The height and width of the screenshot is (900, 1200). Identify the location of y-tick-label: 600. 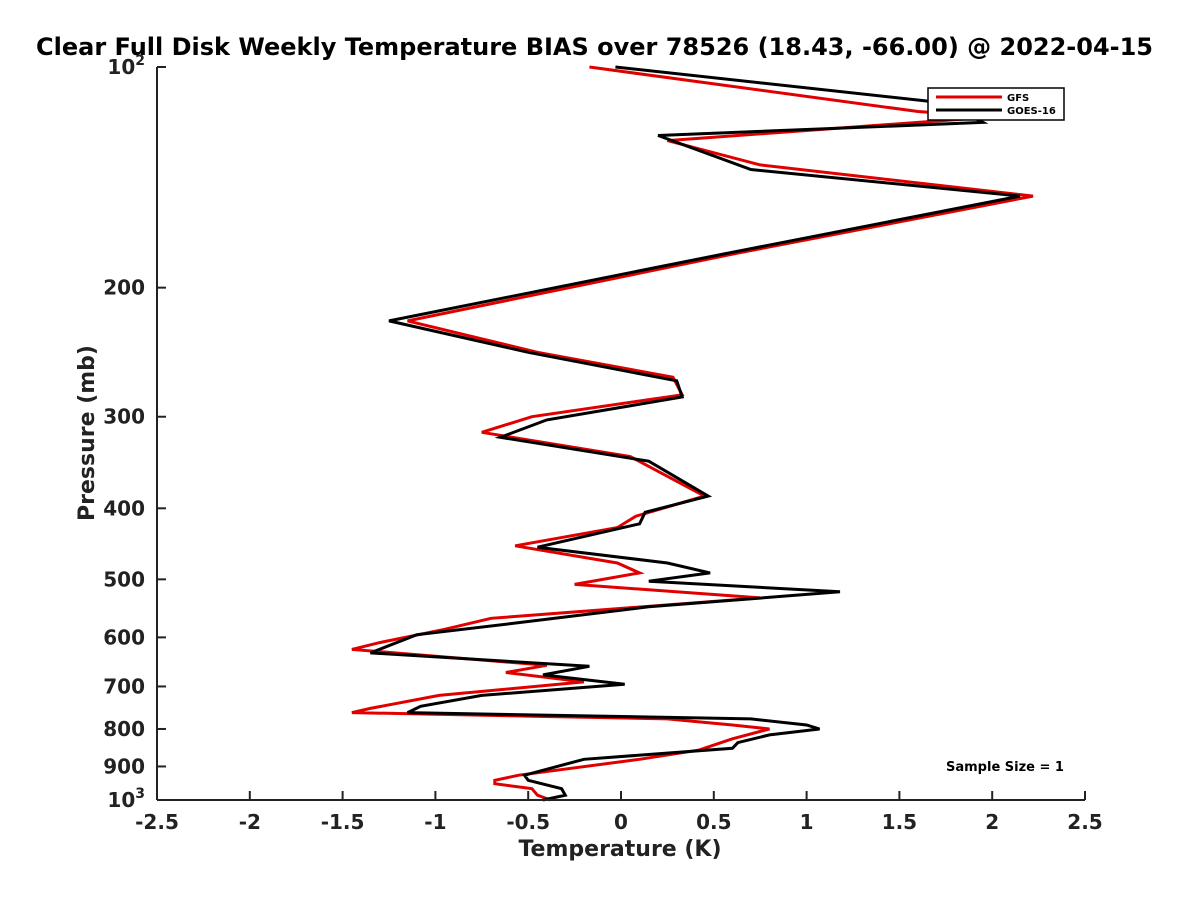
(124, 637).